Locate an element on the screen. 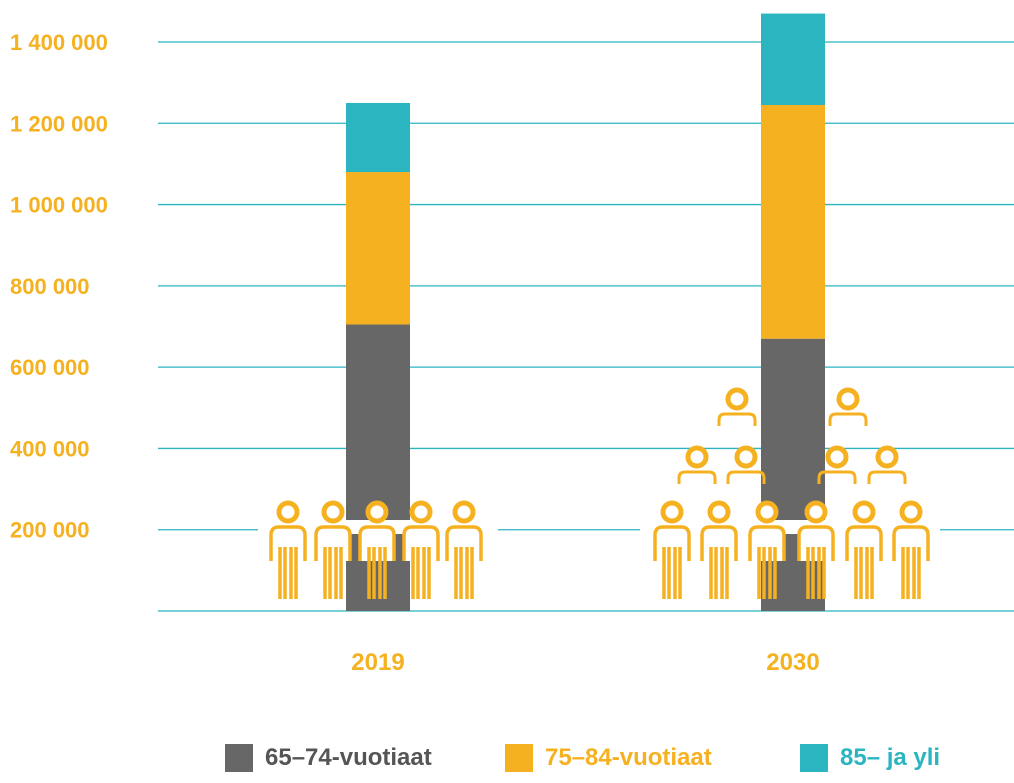 The image size is (1014, 783). y-tick-label: 200 000 is located at coordinates (50, 530).